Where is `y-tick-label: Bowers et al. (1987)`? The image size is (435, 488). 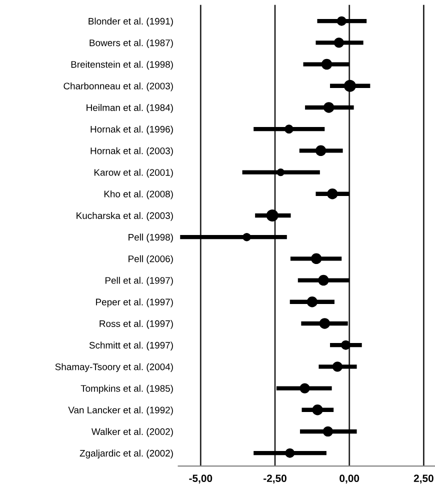 y-tick-label: Bowers et al. (1987) is located at coordinates (131, 43).